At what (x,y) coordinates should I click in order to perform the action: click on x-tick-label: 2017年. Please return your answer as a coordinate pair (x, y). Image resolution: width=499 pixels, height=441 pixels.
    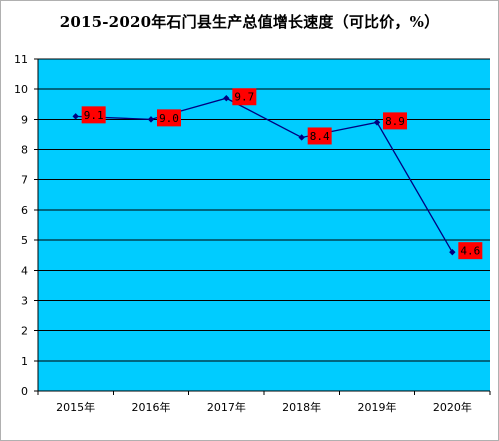
    Looking at the image, I should click on (226, 407).